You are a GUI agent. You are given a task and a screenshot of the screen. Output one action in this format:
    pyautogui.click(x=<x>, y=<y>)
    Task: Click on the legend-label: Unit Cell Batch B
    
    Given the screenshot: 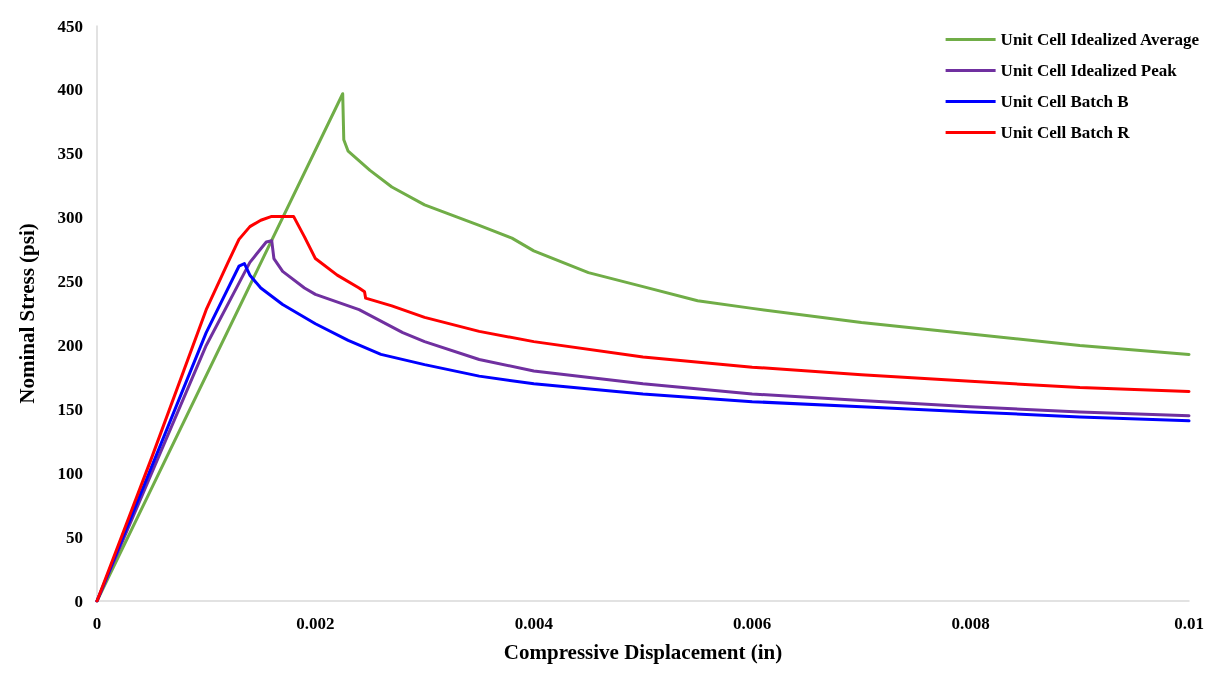 What is the action you would take?
    pyautogui.click(x=1064, y=101)
    